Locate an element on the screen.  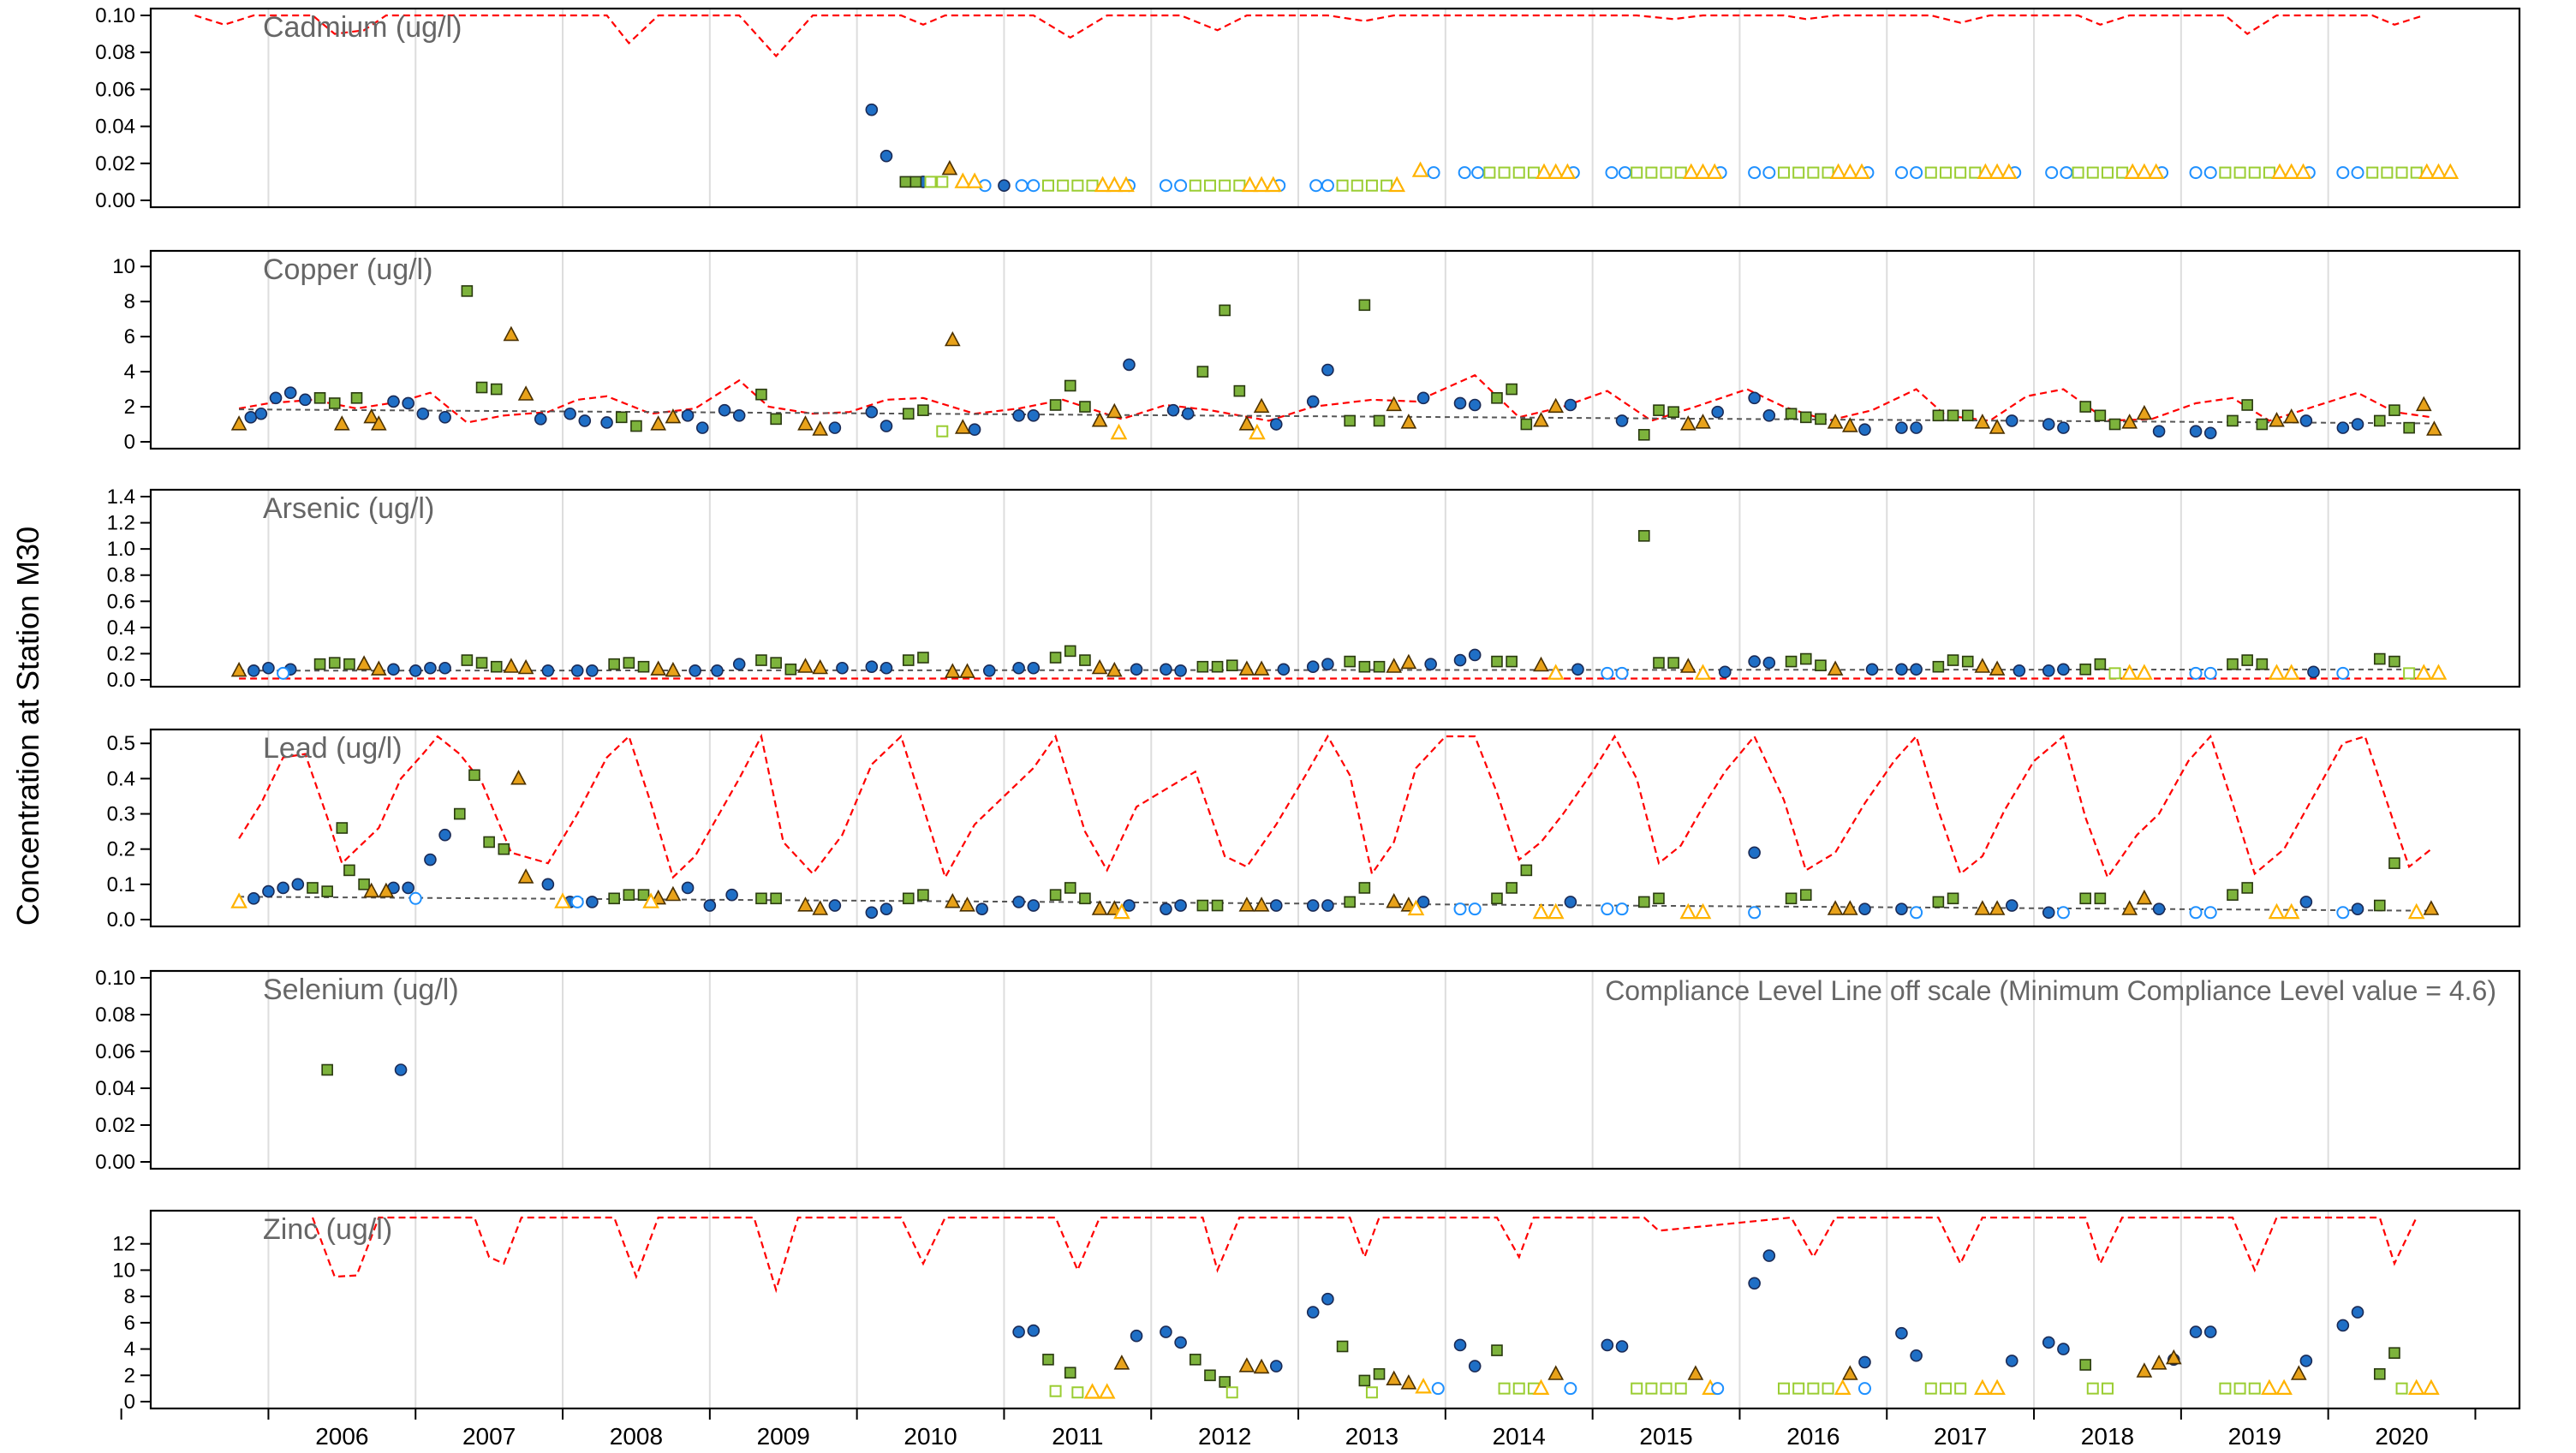
trend-line is located at coordinates (1335, 670).